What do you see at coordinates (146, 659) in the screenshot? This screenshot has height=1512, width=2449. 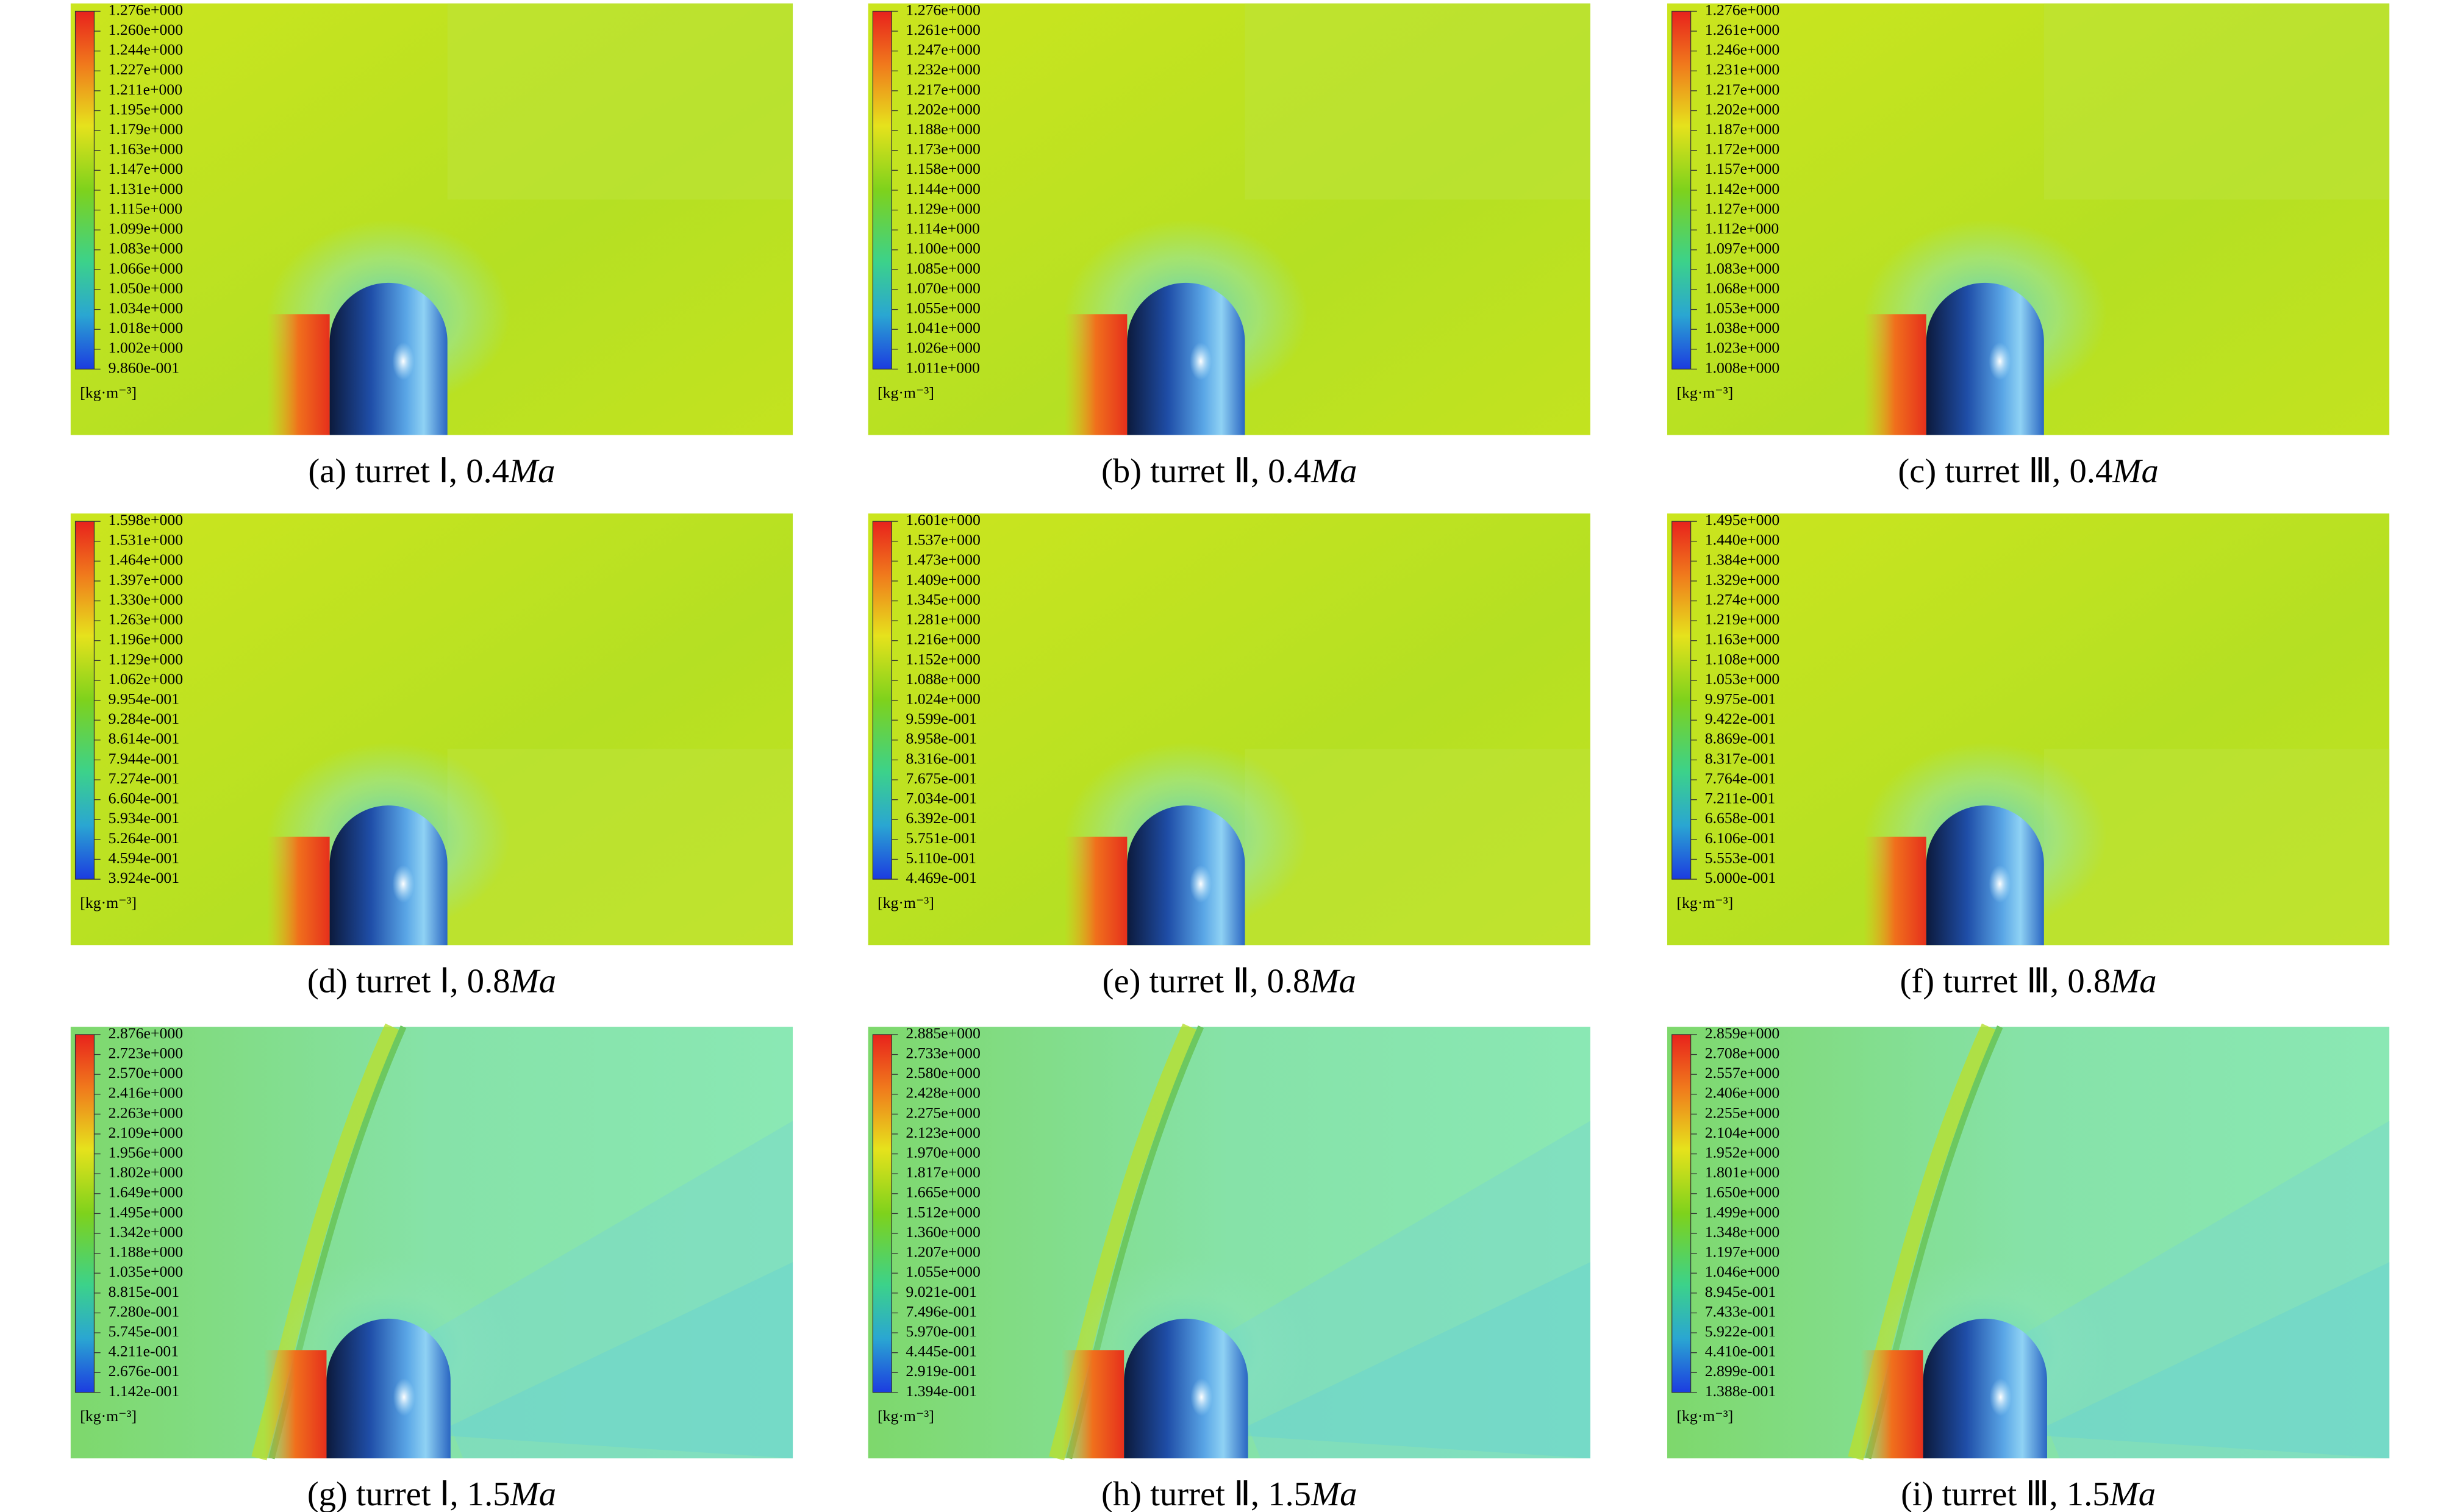 I see `colorbar-label: 1.129e+000` at bounding box center [146, 659].